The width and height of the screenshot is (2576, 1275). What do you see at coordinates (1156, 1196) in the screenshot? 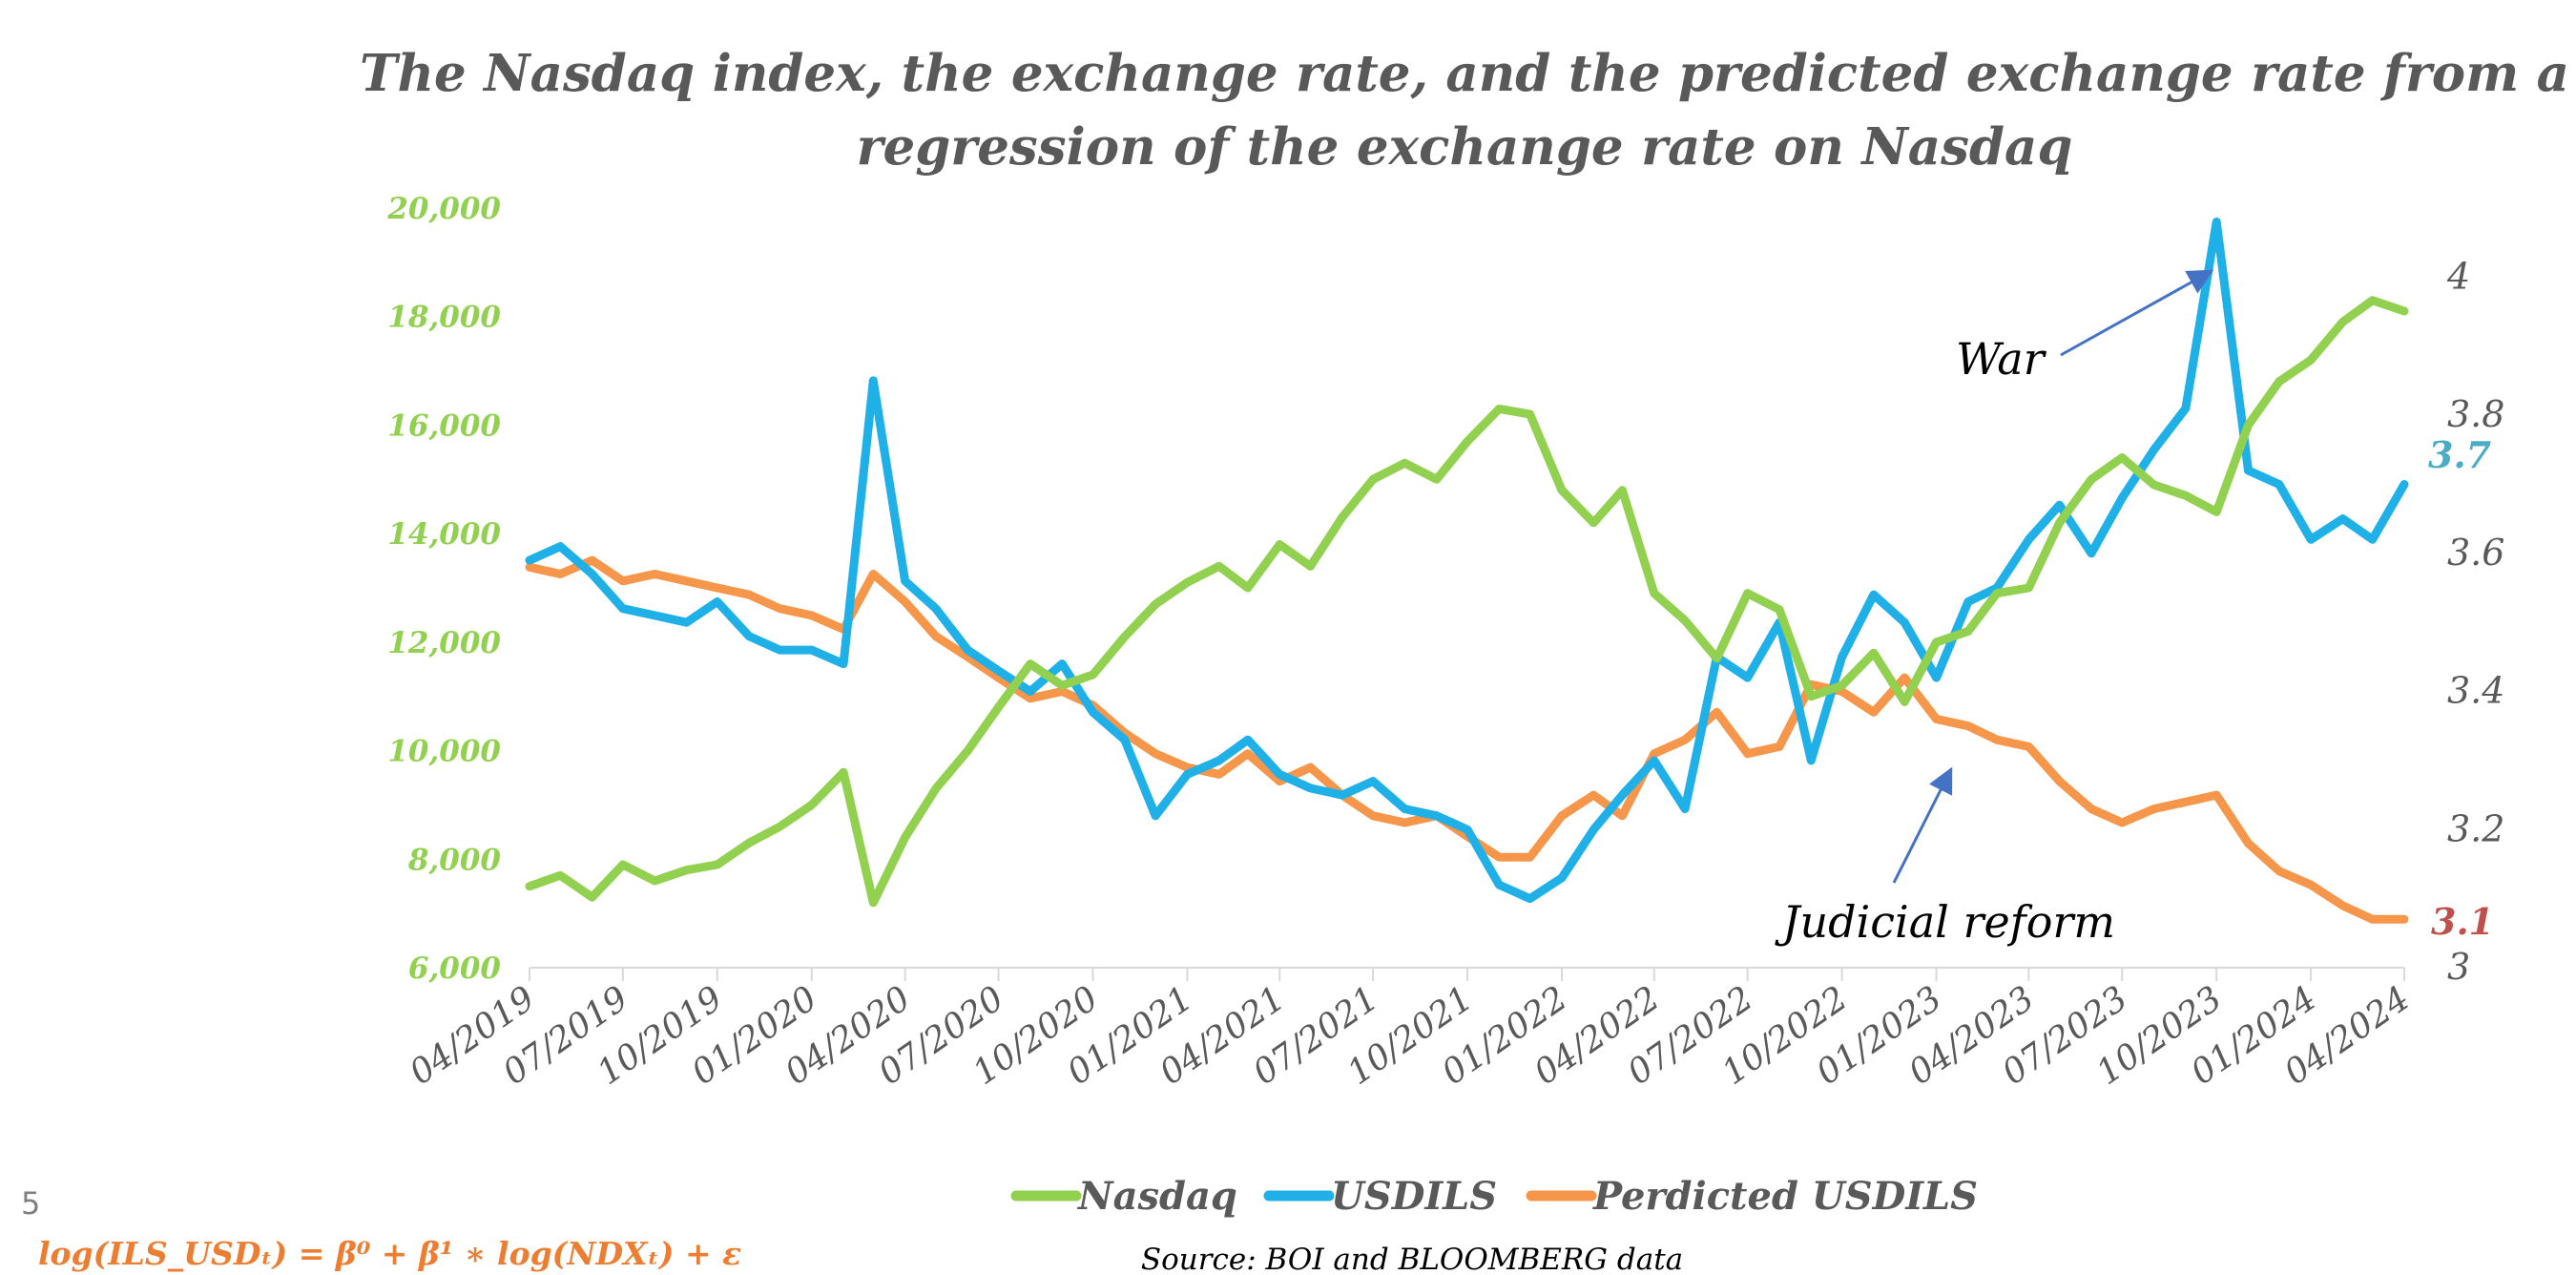
I see `legend-label-nasdaq: Nasdaq` at bounding box center [1156, 1196].